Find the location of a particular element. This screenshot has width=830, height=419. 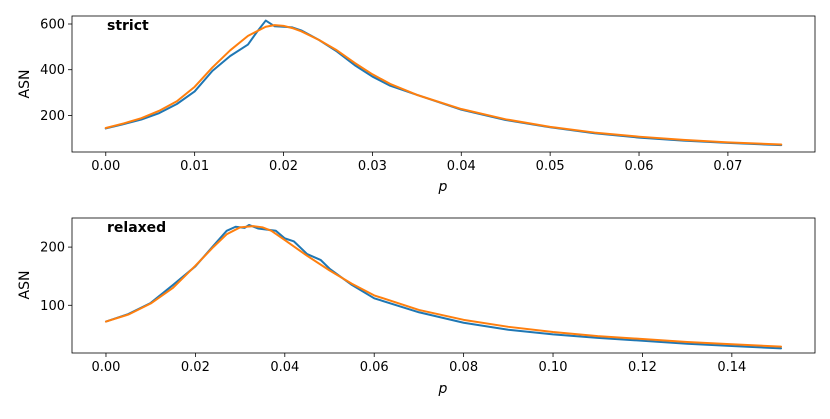

x-tick-label: 0.03 is located at coordinates (372, 166).